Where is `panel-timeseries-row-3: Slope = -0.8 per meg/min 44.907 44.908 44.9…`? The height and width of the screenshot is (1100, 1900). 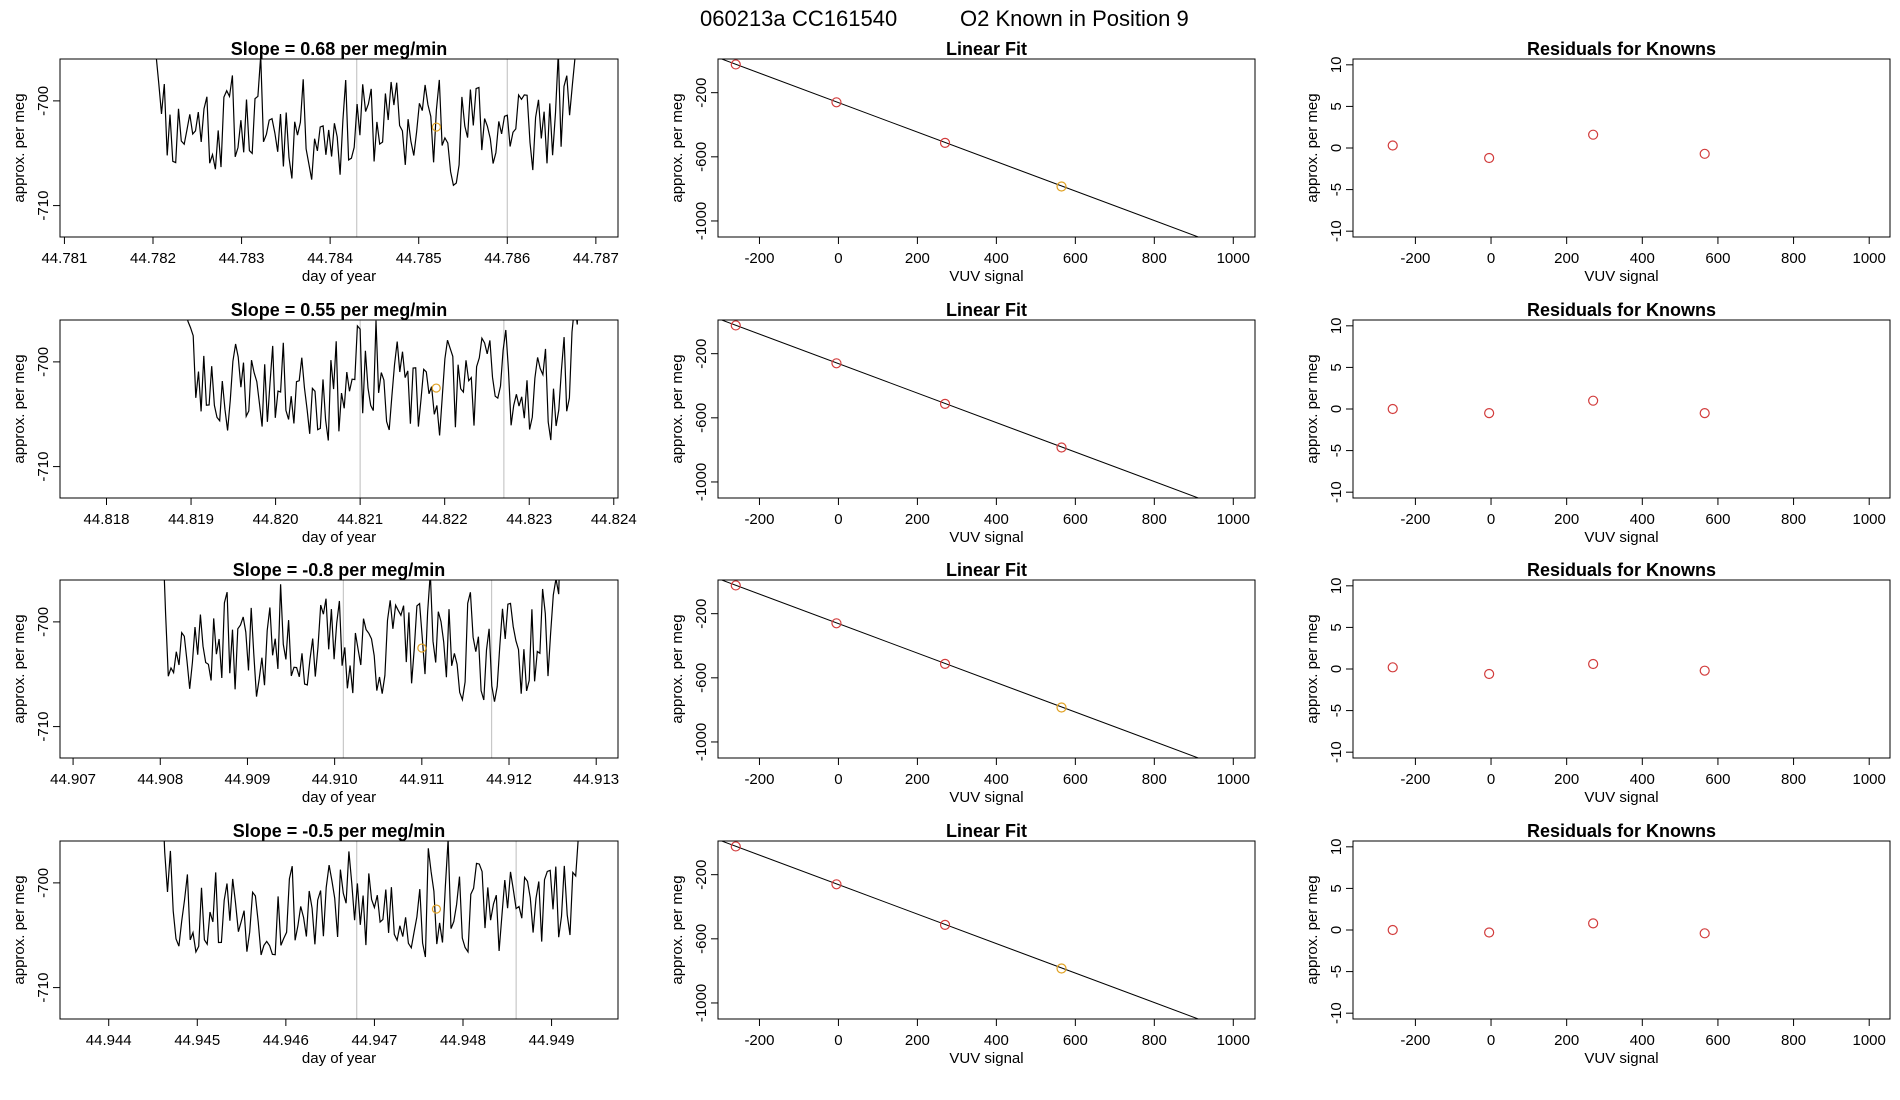
panel-timeseries-row-3: Slope = -0.8 per meg/min 44.907 44.908 44.9… is located at coordinates (315, 683).